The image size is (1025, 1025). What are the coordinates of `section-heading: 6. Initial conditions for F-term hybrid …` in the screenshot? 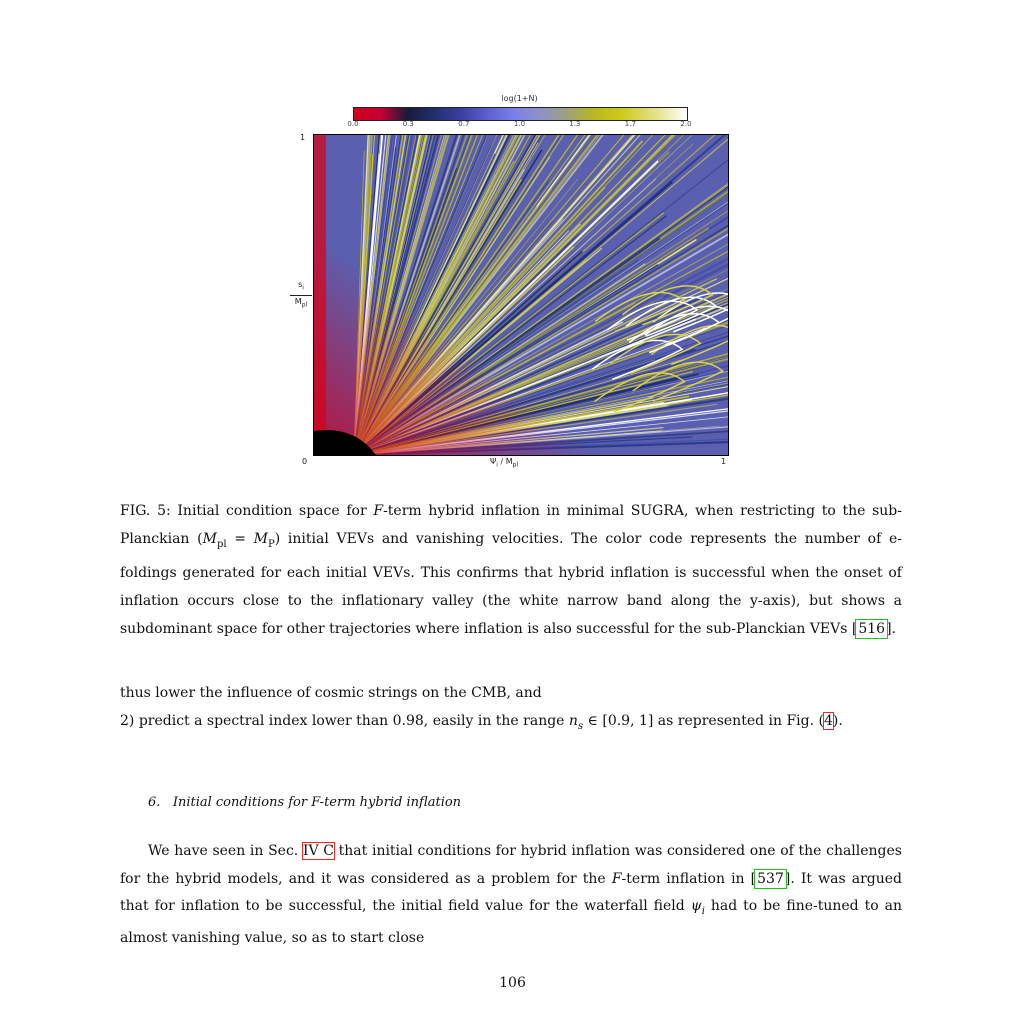 It's located at (305, 802).